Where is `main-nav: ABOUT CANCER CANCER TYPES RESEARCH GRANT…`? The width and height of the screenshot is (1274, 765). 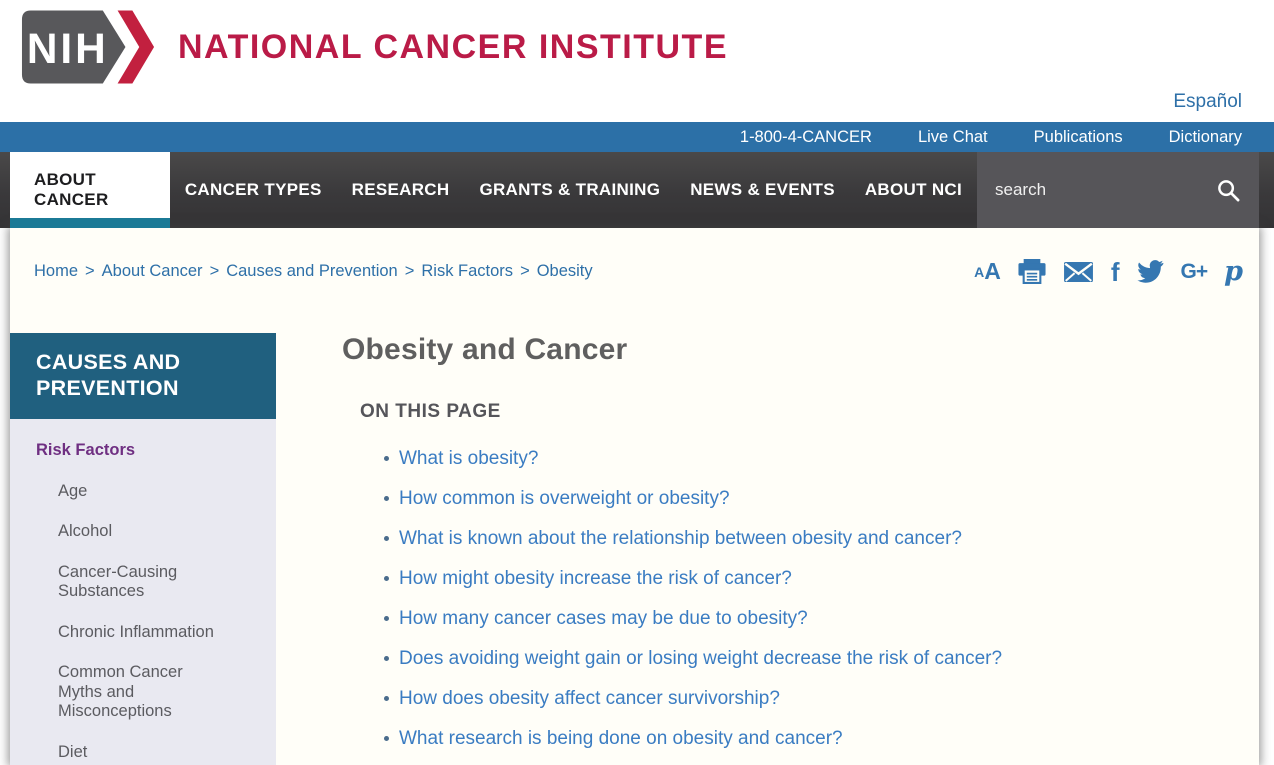 main-nav: ABOUT CANCER CANCER TYPES RESEARCH GRANT… is located at coordinates (637, 190).